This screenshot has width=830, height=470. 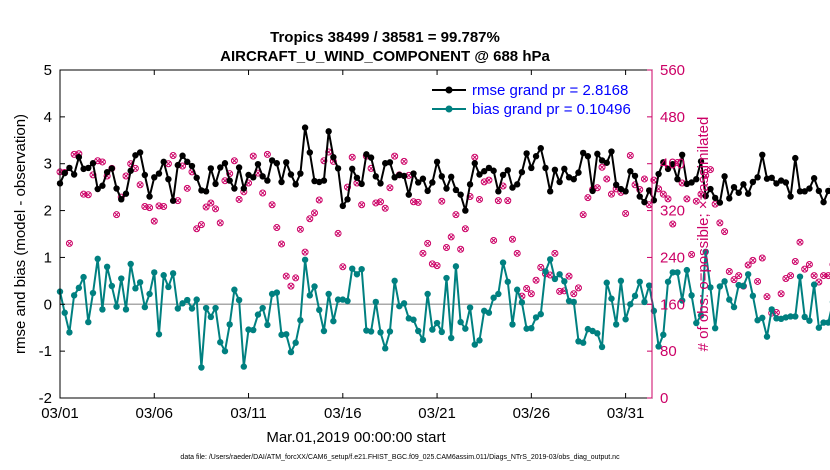 I want to click on x-tick-label: 03/06, so click(x=154, y=413).